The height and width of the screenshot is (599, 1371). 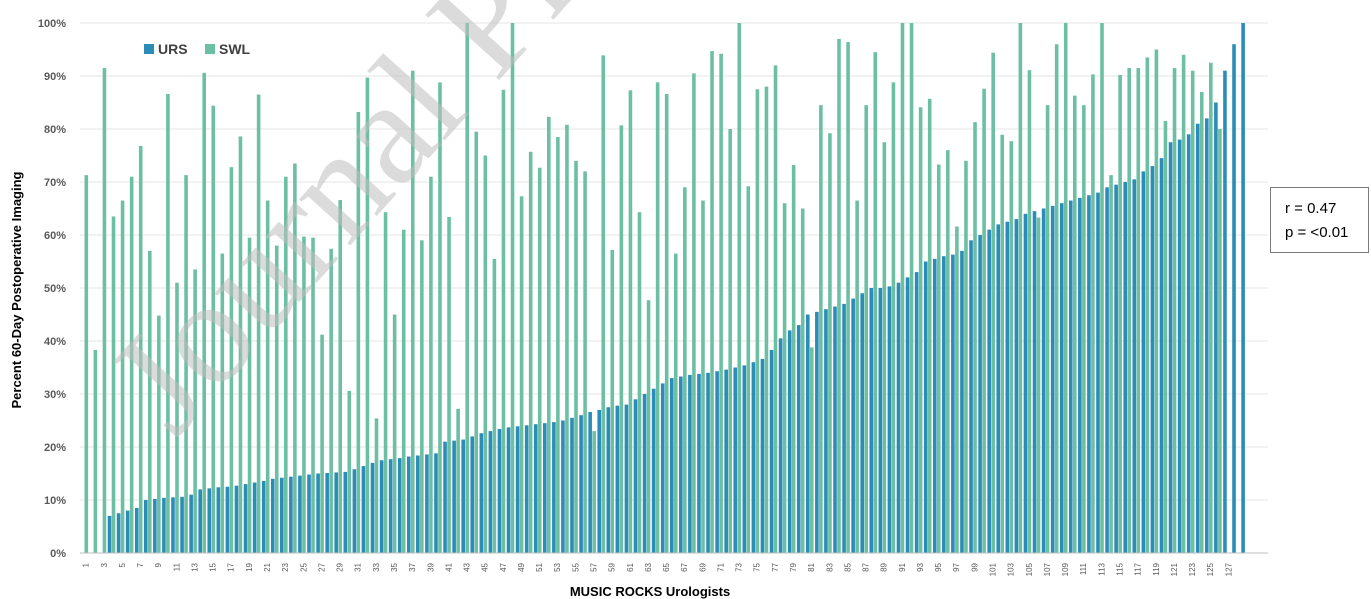 What do you see at coordinates (757, 566) in the screenshot?
I see `x-tick-label: 75` at bounding box center [757, 566].